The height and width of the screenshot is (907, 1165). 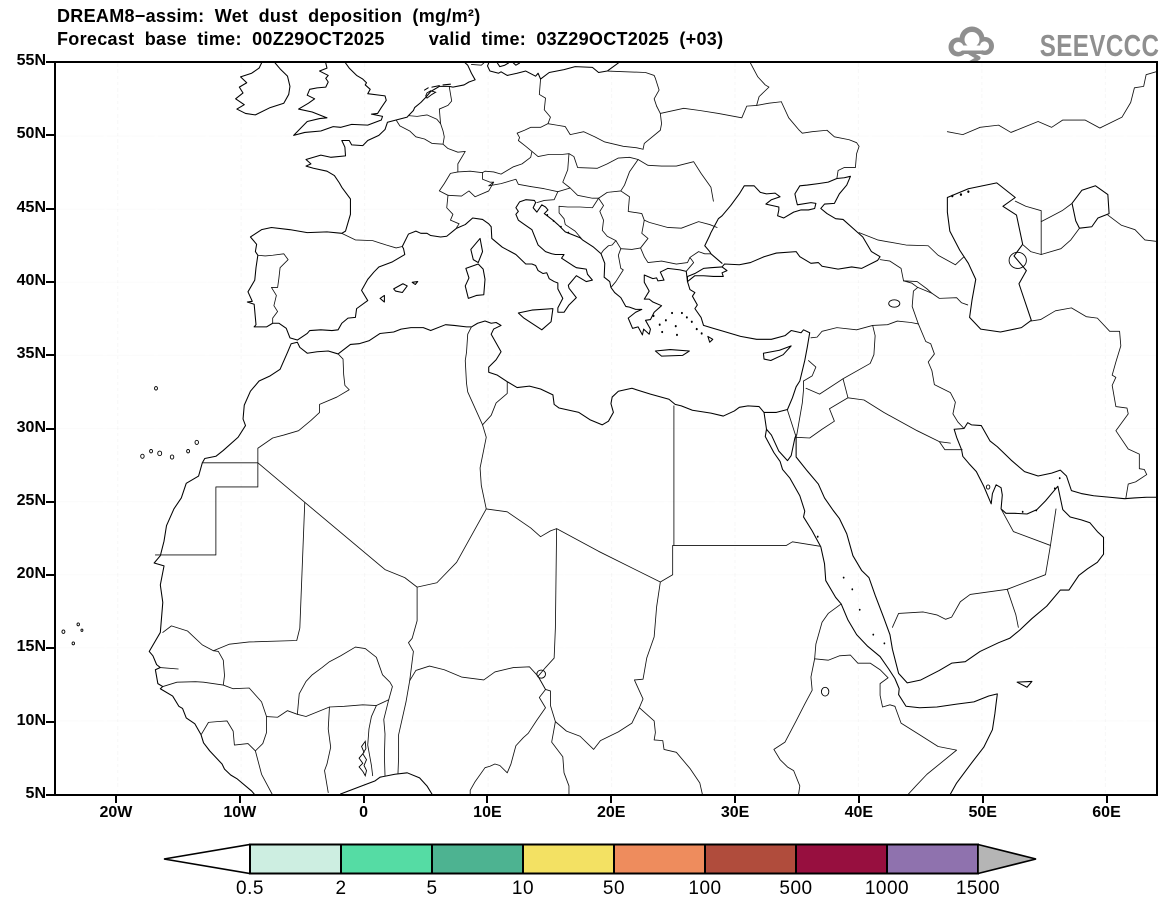 I want to click on lat-label: 40N, so click(x=31, y=280).